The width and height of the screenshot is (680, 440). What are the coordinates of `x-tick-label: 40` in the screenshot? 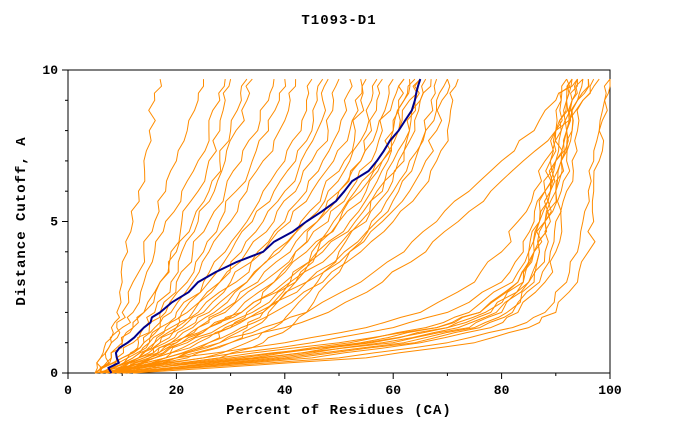 It's located at (285, 390).